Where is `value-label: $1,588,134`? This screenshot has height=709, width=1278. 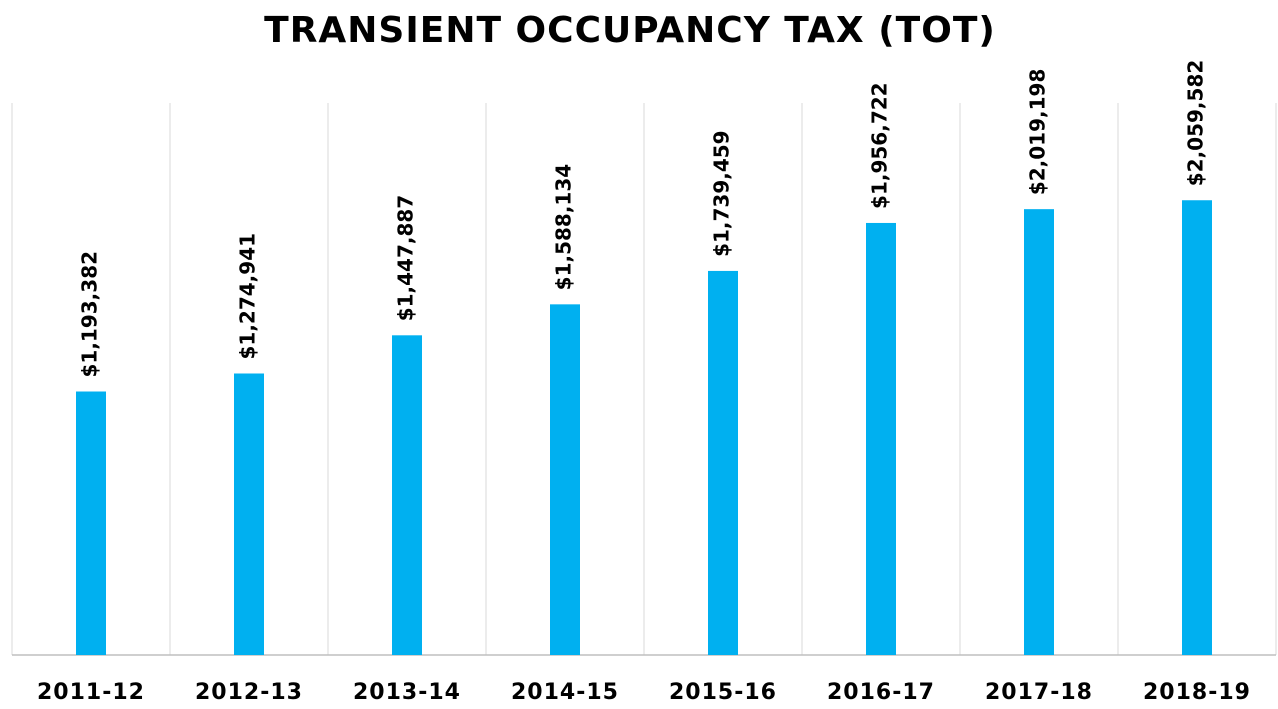 value-label: $1,588,134 is located at coordinates (564, 227).